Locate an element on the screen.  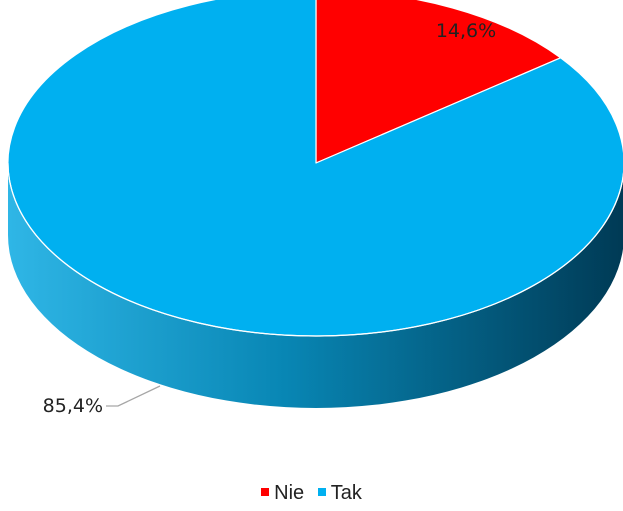
leader-line-tak is located at coordinates (133, 396).